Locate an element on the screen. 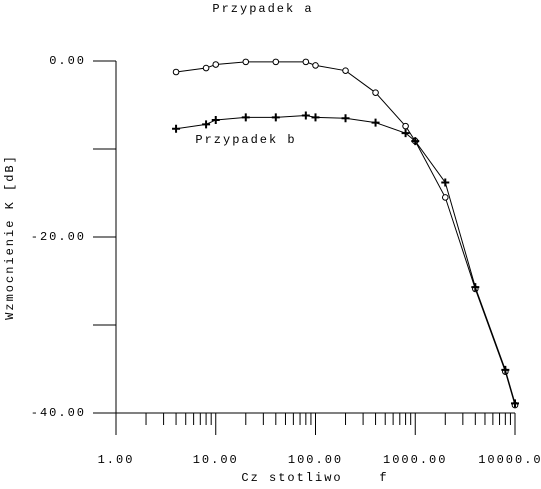 Image resolution: width=541 pixels, height=489 pixels. annotation: Przypadek b is located at coordinates (245, 140).